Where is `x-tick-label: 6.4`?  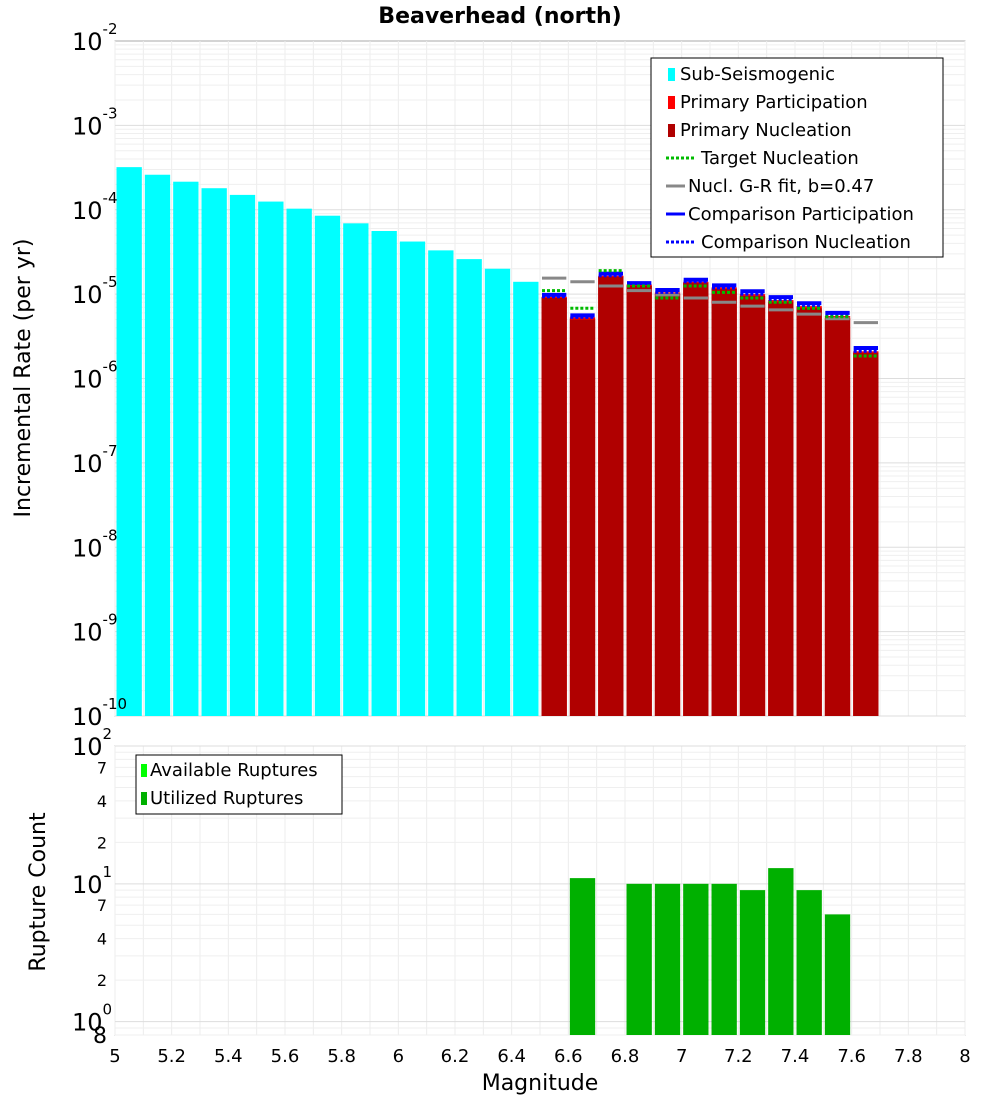 x-tick-label: 6.4 is located at coordinates (511, 1056).